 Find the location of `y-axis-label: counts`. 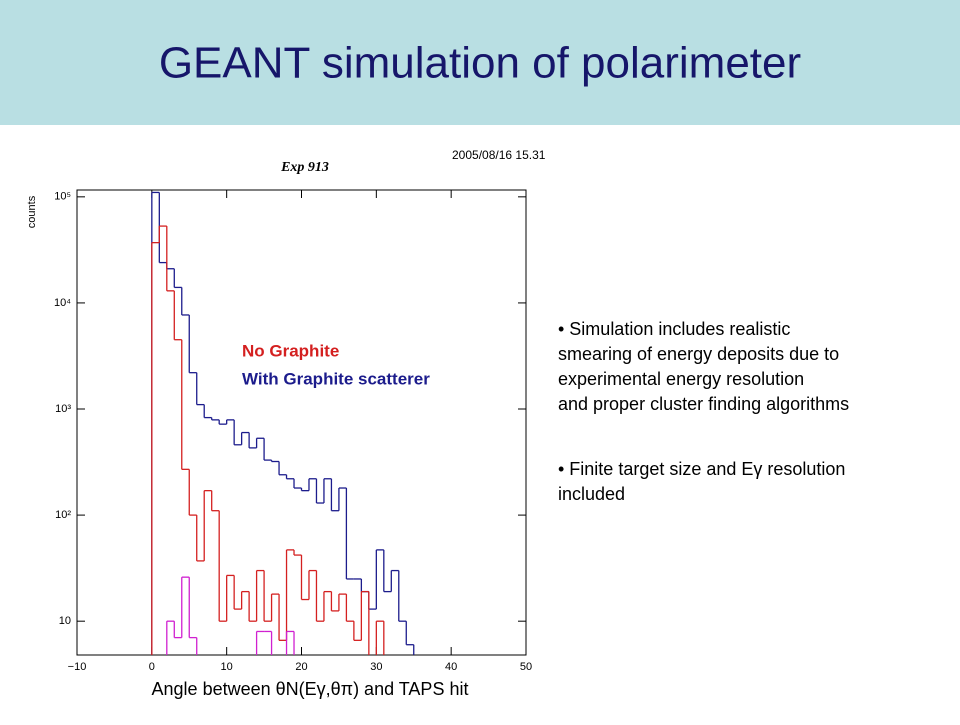

y-axis-label: counts is located at coordinates (32, 211).